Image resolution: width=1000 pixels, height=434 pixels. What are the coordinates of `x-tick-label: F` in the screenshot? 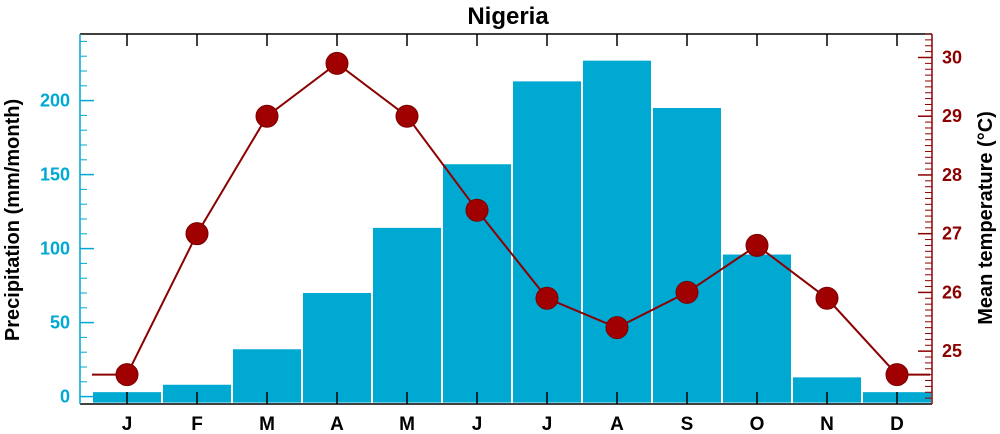 It's located at (197, 424).